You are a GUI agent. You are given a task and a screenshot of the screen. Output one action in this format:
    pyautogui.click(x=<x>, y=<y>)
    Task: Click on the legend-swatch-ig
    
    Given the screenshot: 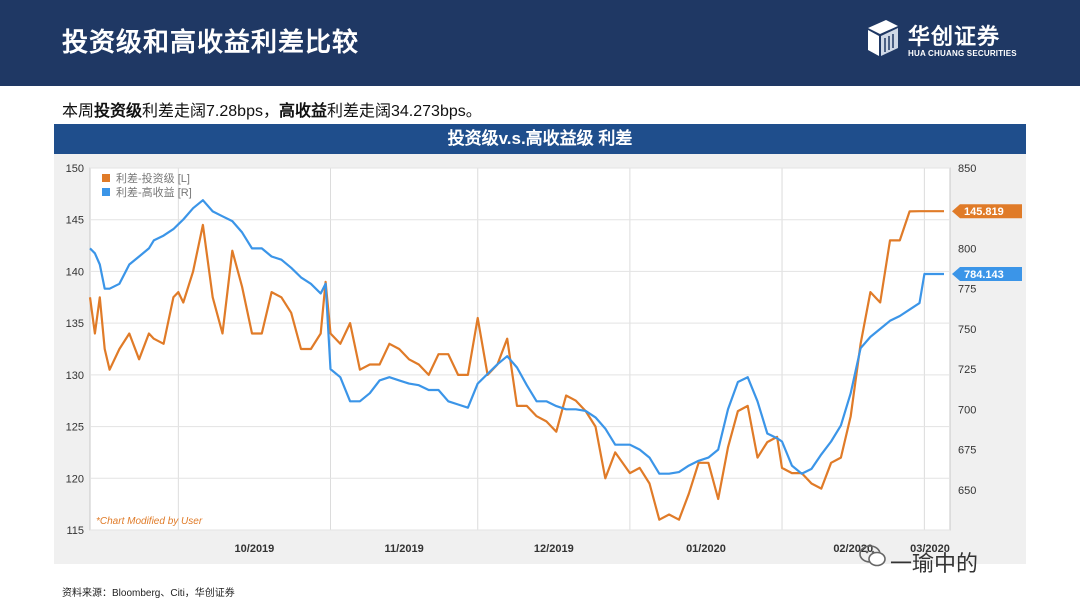 What is the action you would take?
    pyautogui.click(x=106, y=178)
    